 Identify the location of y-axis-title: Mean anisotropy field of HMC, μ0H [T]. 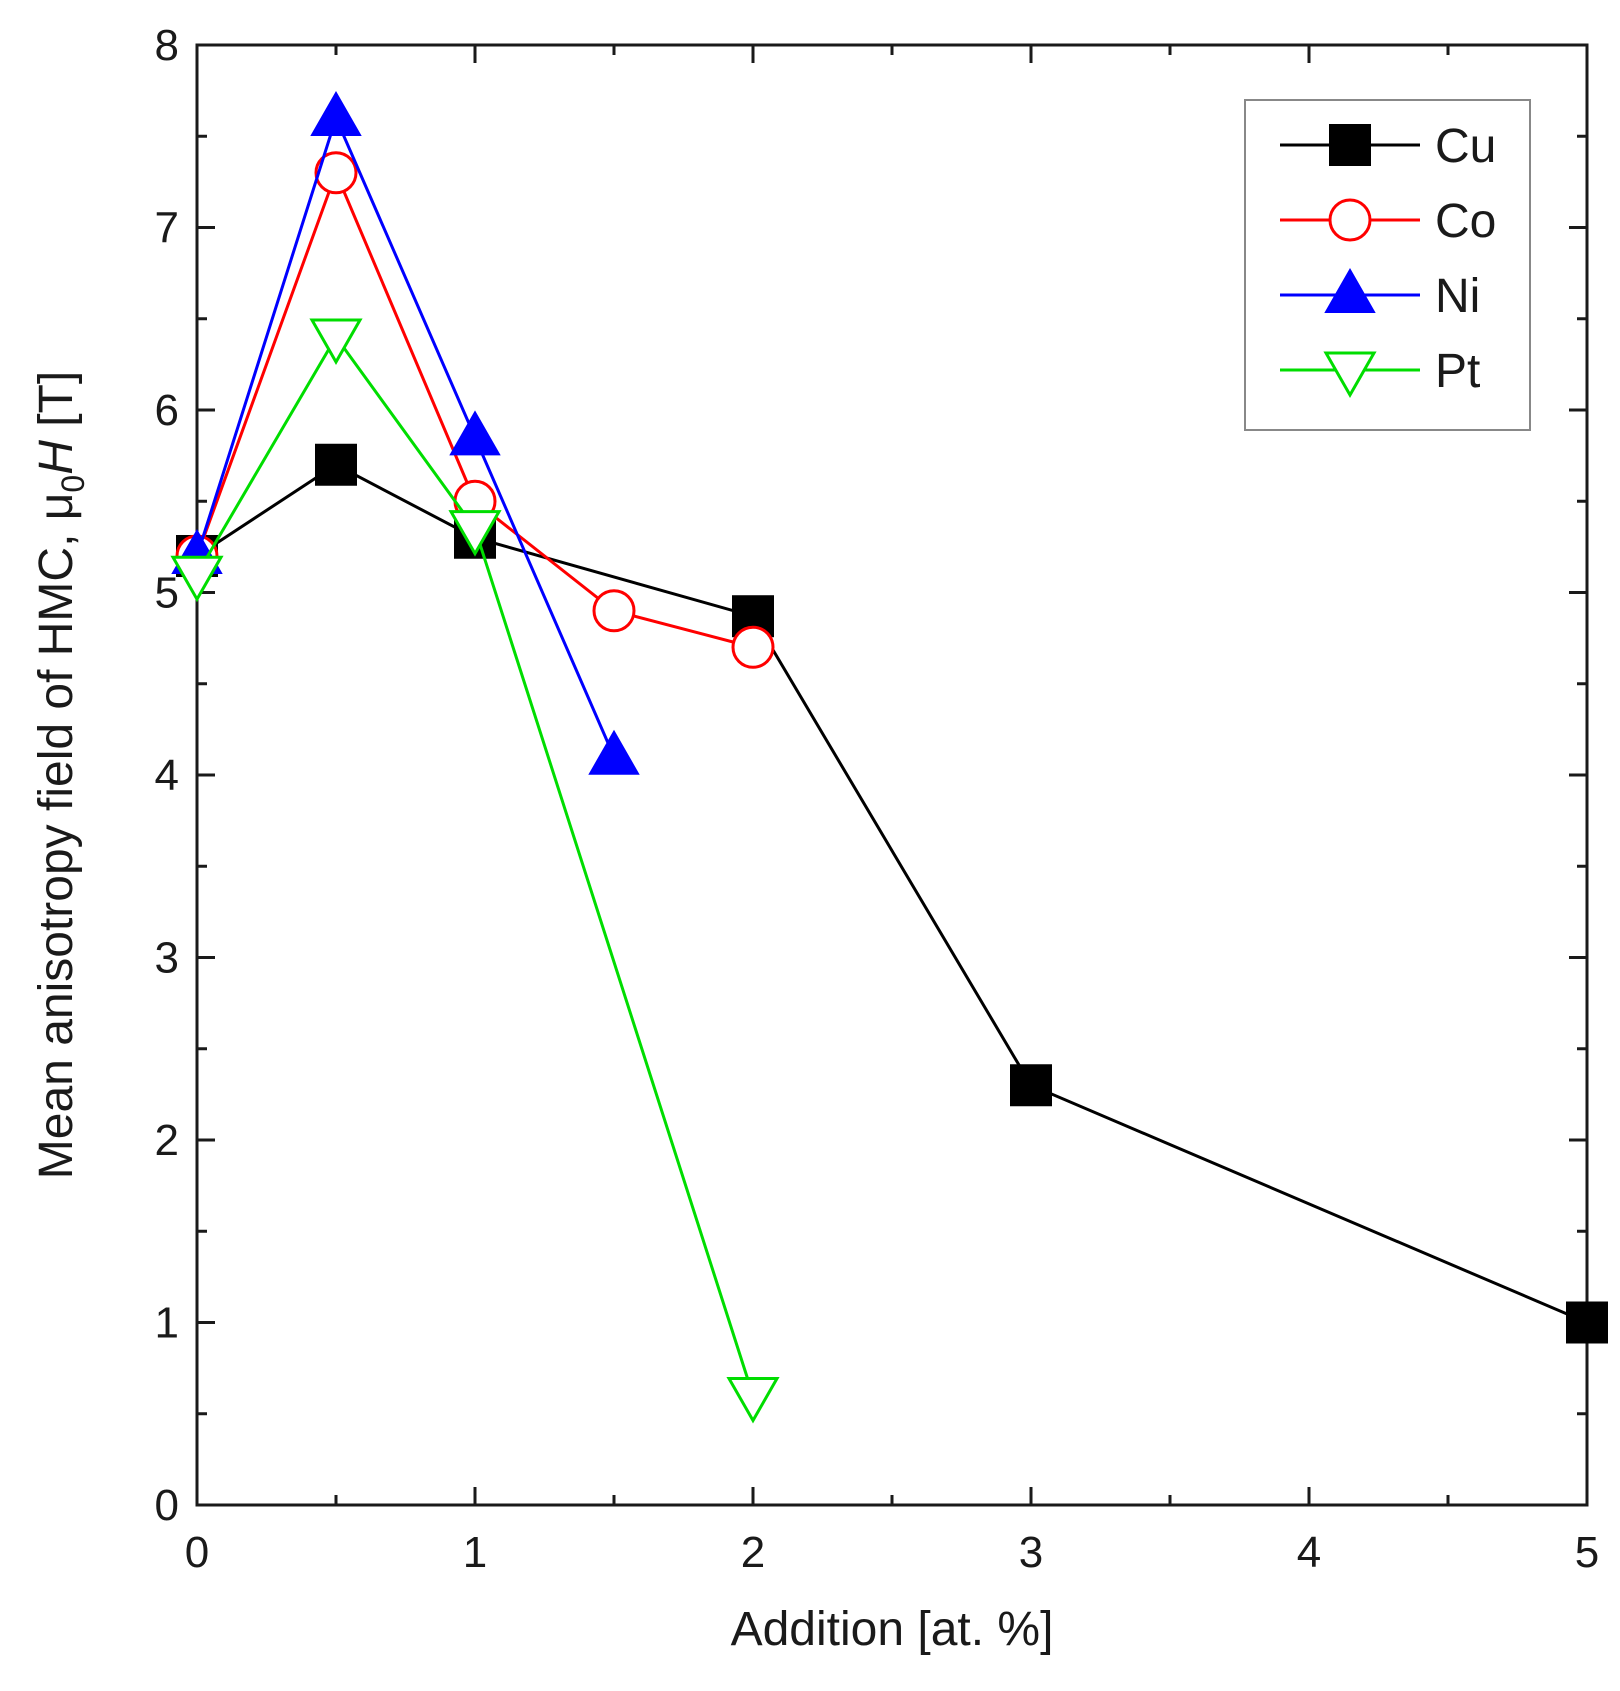
(60, 775).